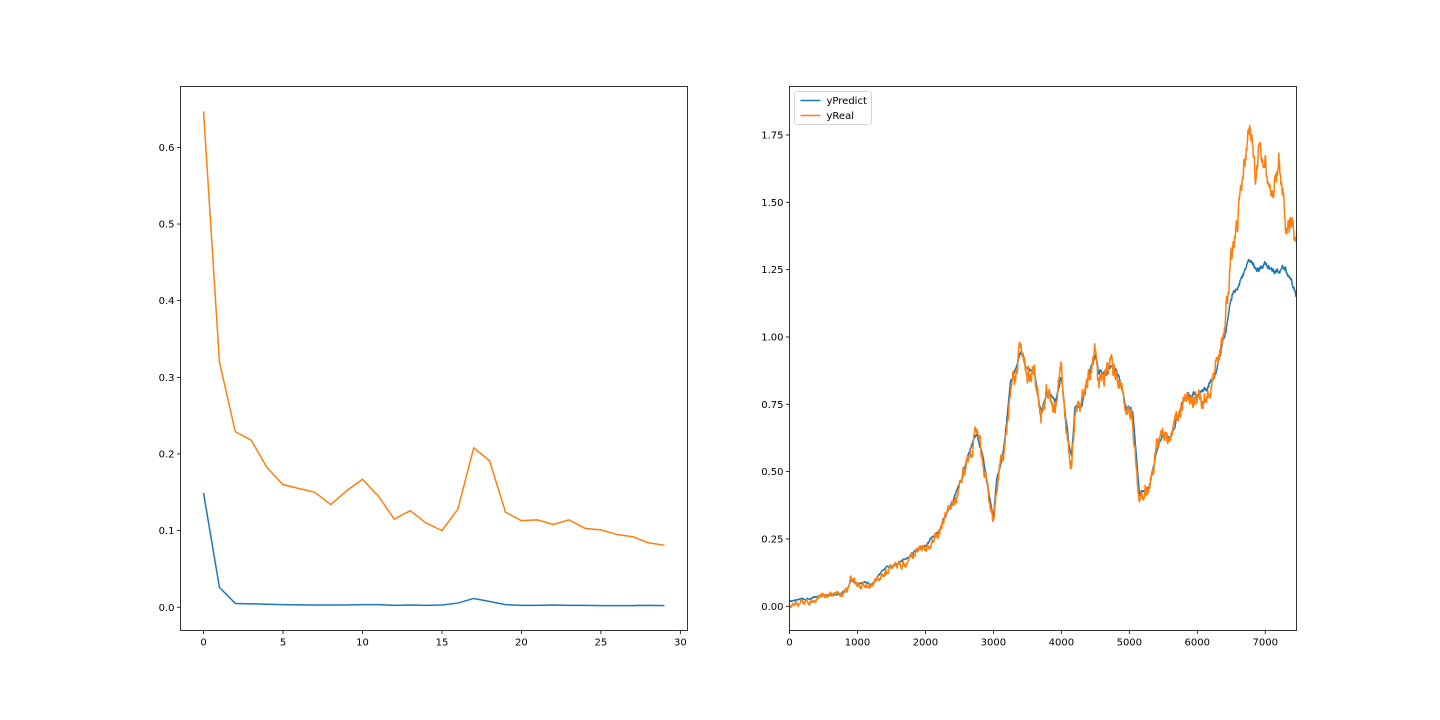 The height and width of the screenshot is (720, 1440). What do you see at coordinates (680, 643) in the screenshot?
I see `x-tick-label: 30` at bounding box center [680, 643].